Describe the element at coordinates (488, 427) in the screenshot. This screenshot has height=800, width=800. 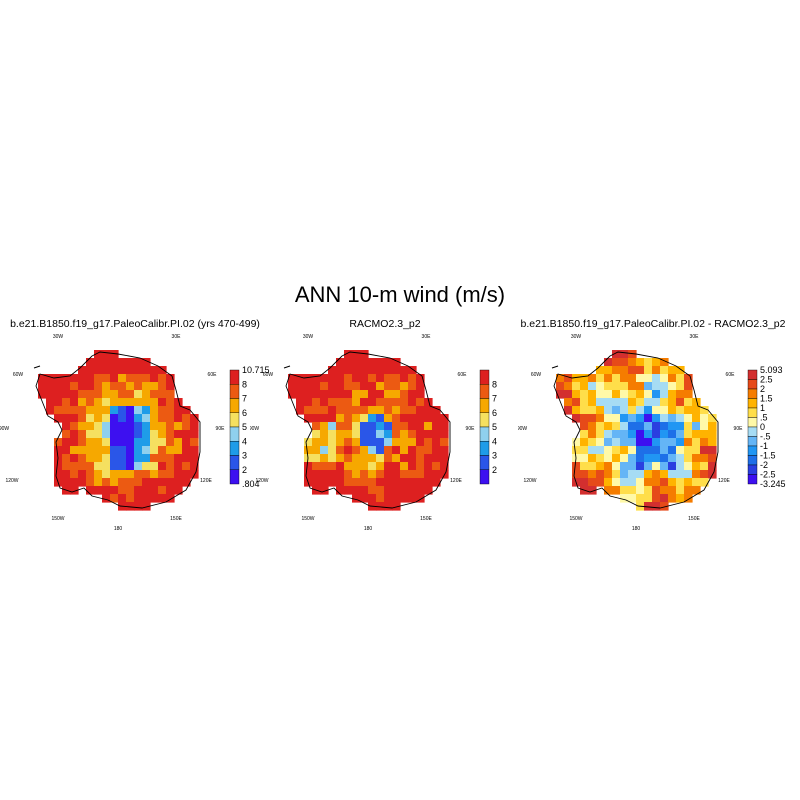
I see `colorbar: 8 7 6 5 4 3 2` at that location.